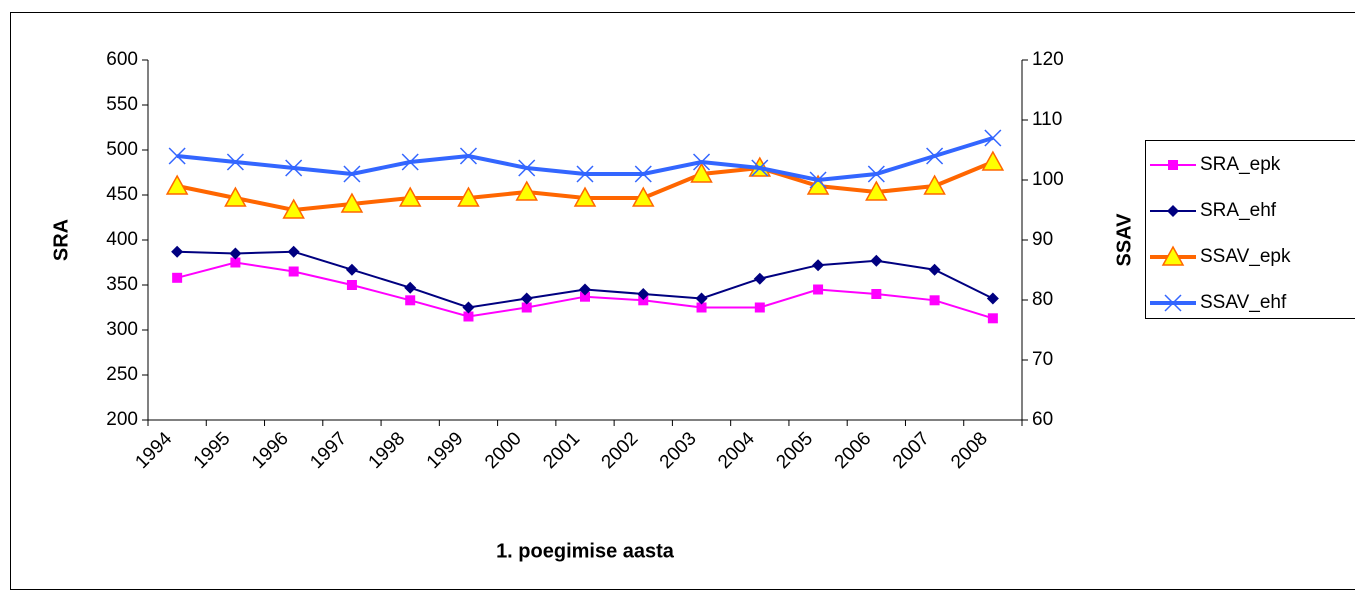 This screenshot has width=1355, height=592. I want to click on legend-label: SRA_epk, so click(1240, 164).